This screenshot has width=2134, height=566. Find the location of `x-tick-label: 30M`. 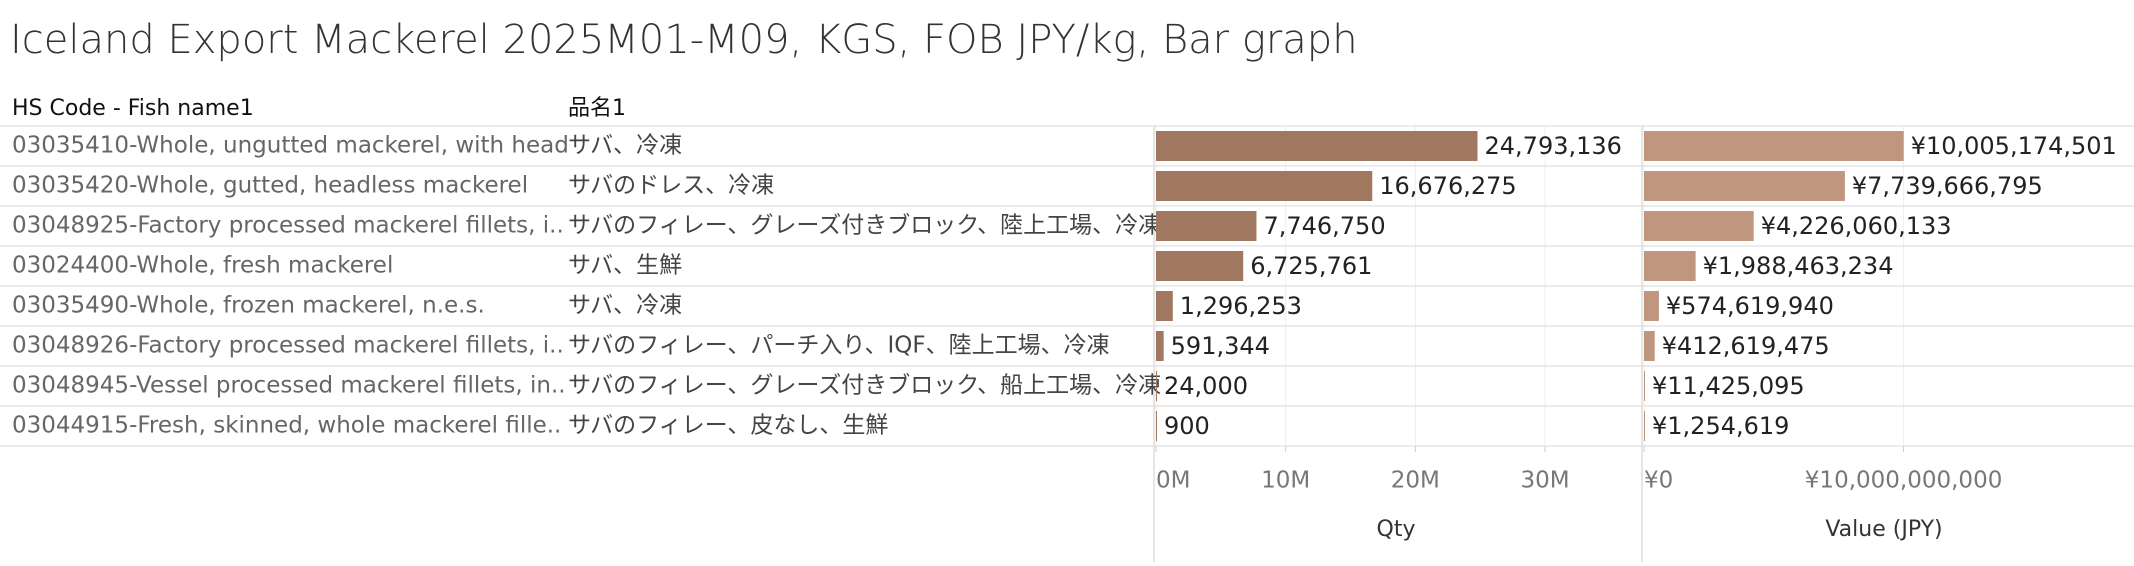

x-tick-label: 30M is located at coordinates (1544, 481).